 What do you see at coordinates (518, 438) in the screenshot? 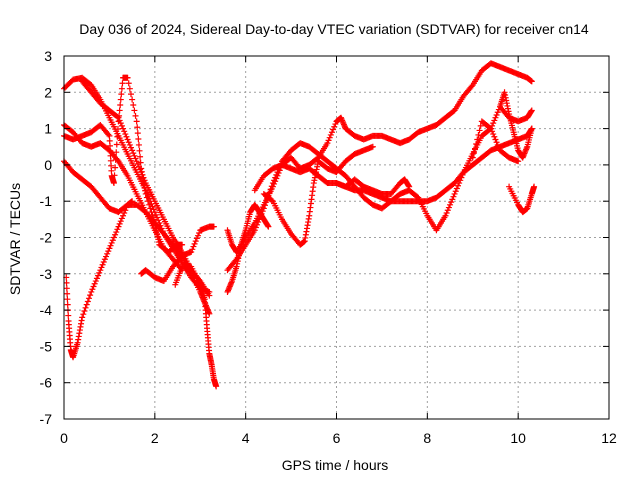
I see `x-tick-label: 10` at bounding box center [518, 438].